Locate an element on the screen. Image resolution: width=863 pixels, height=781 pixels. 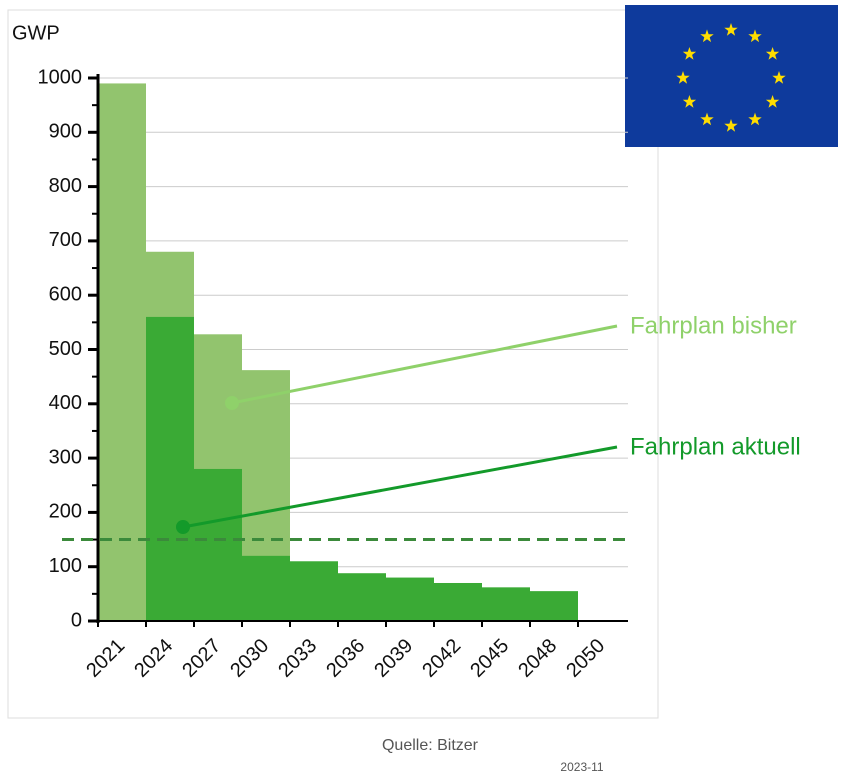
y-tick-label: 0 is located at coordinates (76, 620).